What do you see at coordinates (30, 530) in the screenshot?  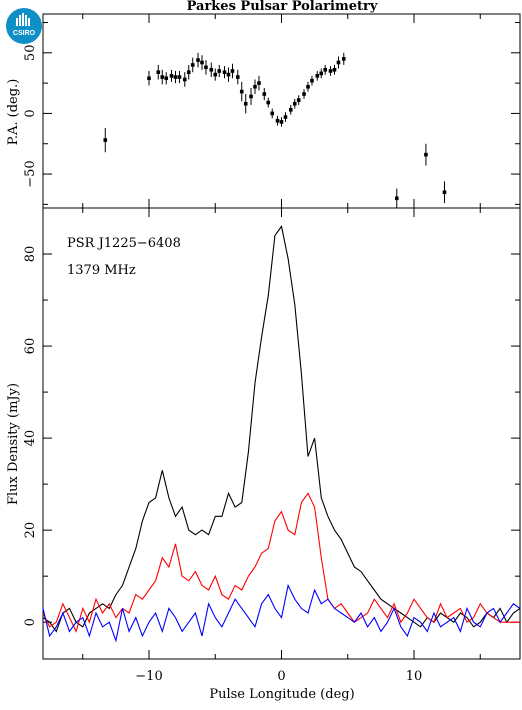 I see `profile-y-tick-label: 20` at bounding box center [30, 530].